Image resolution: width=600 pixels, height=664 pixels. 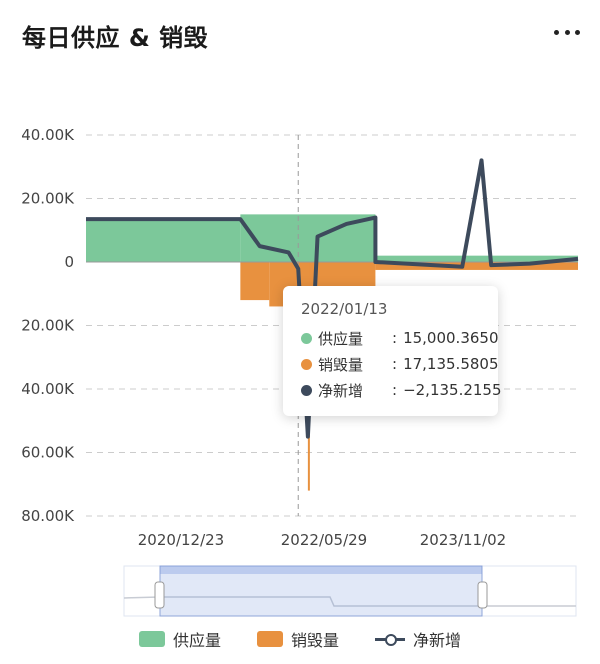 I want to click on y-tick-label: 0, so click(x=69, y=262).